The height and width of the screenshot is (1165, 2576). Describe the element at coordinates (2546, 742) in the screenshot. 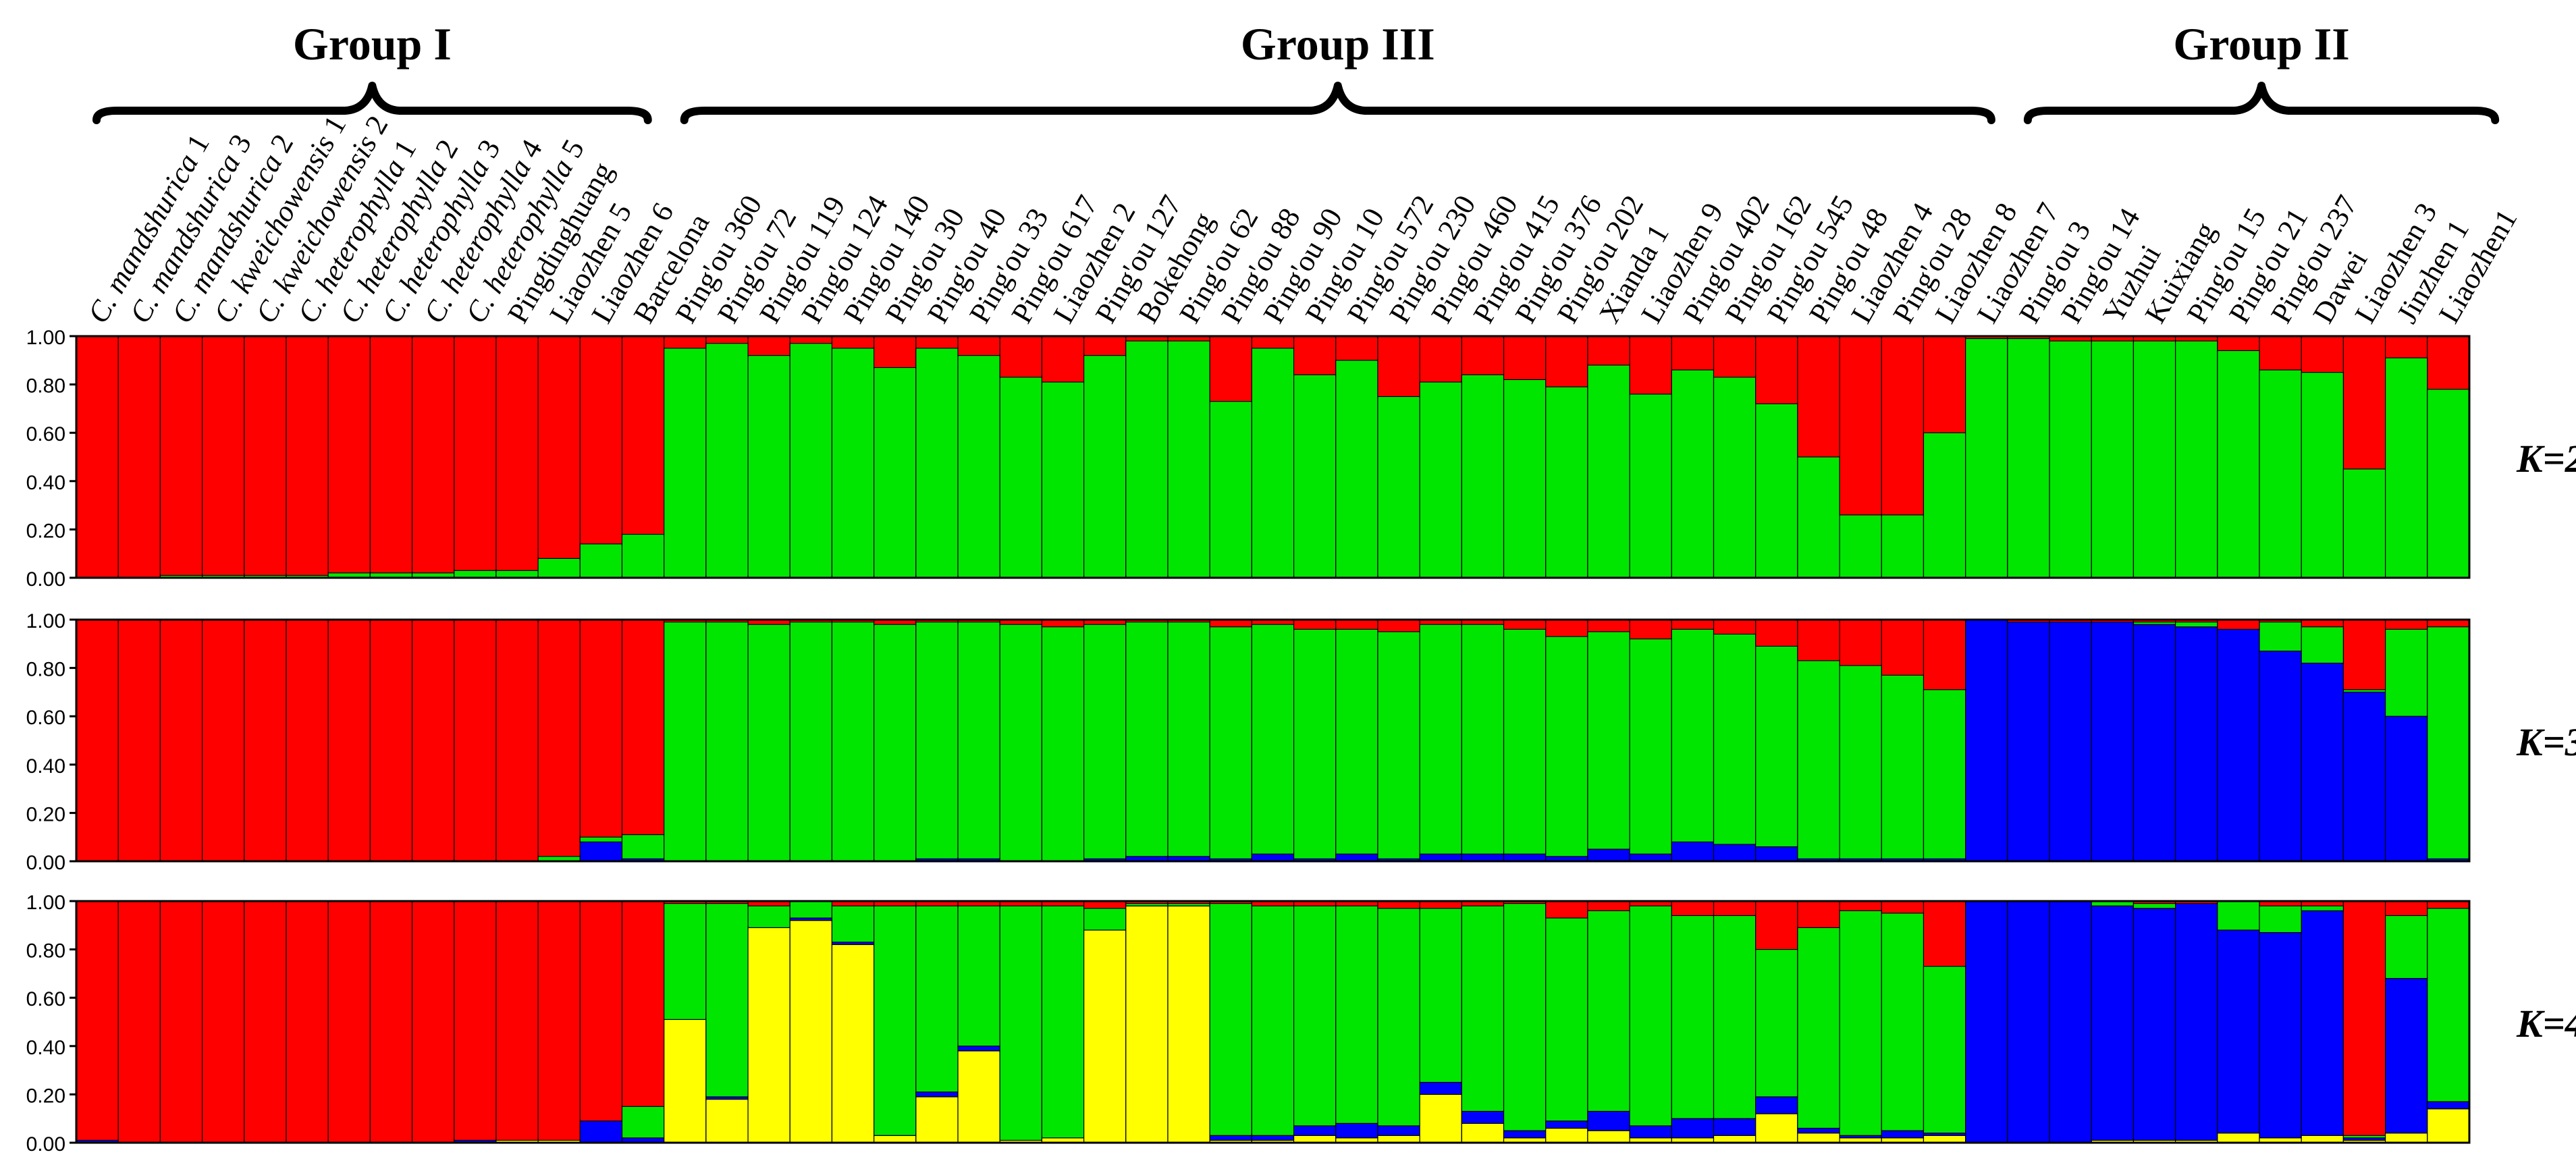

I see `k-label: K=3` at that location.